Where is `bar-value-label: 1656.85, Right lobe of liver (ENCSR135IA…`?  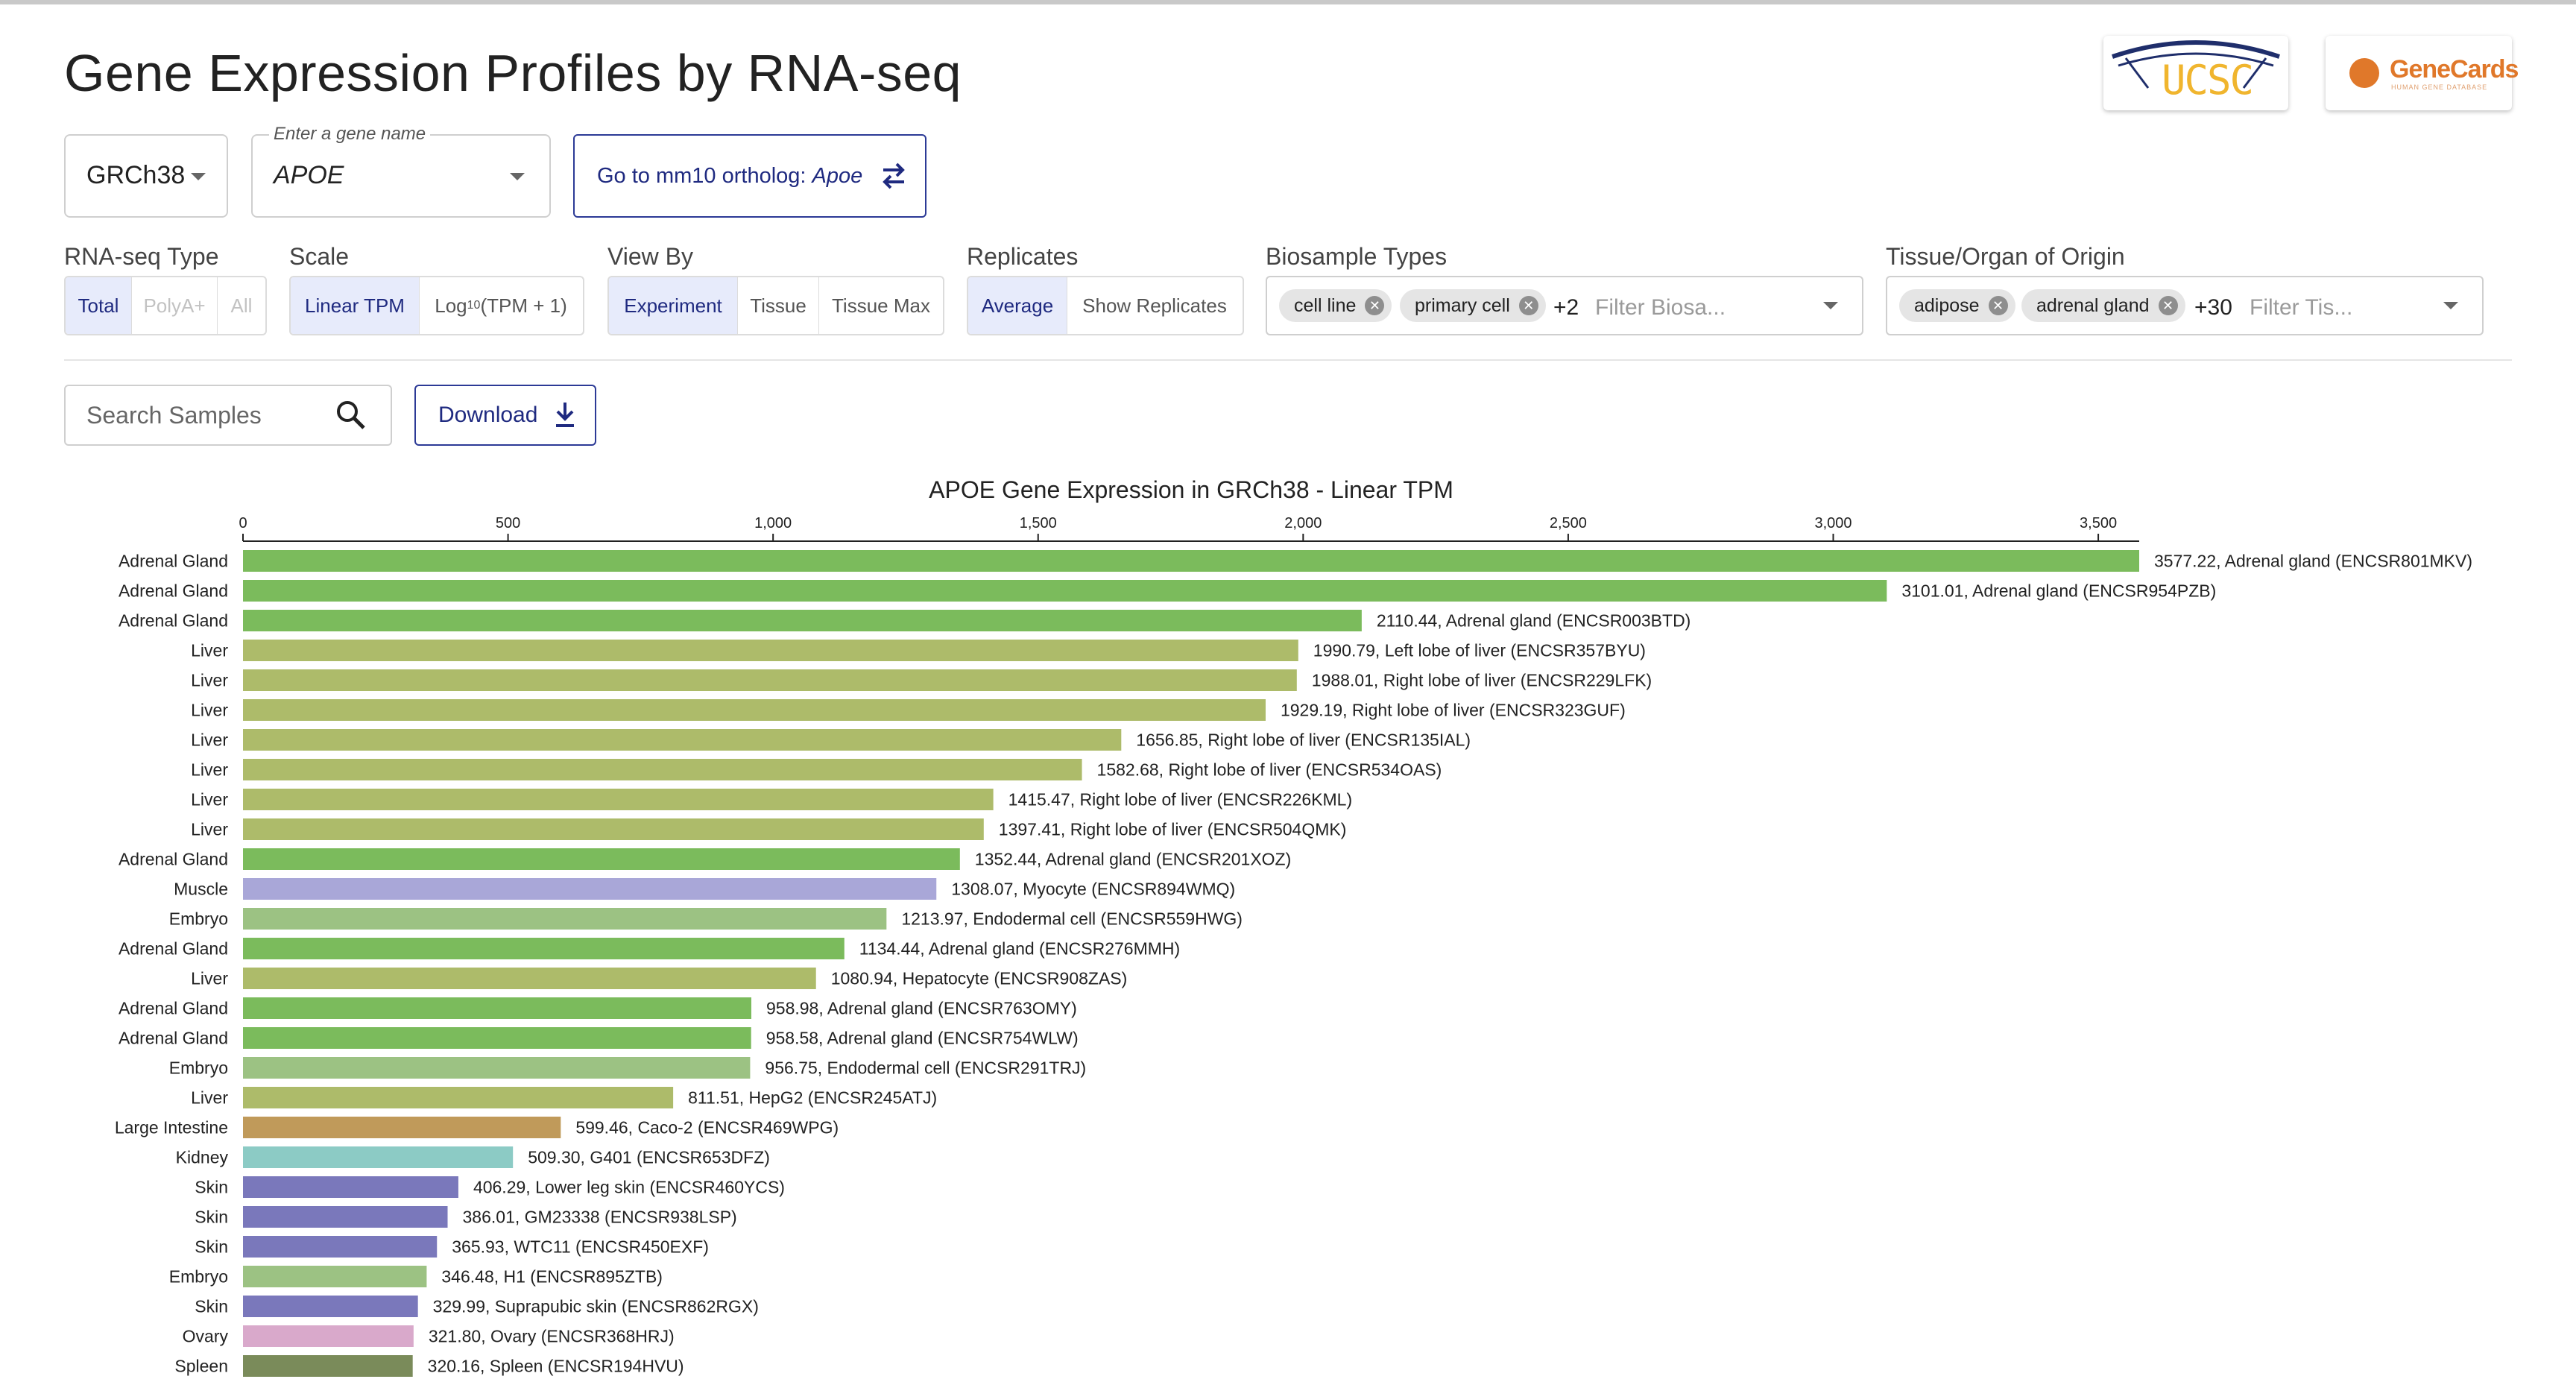
bar-value-label: 1656.85, Right lobe of liver (ENCSR135IA… is located at coordinates (1304, 740).